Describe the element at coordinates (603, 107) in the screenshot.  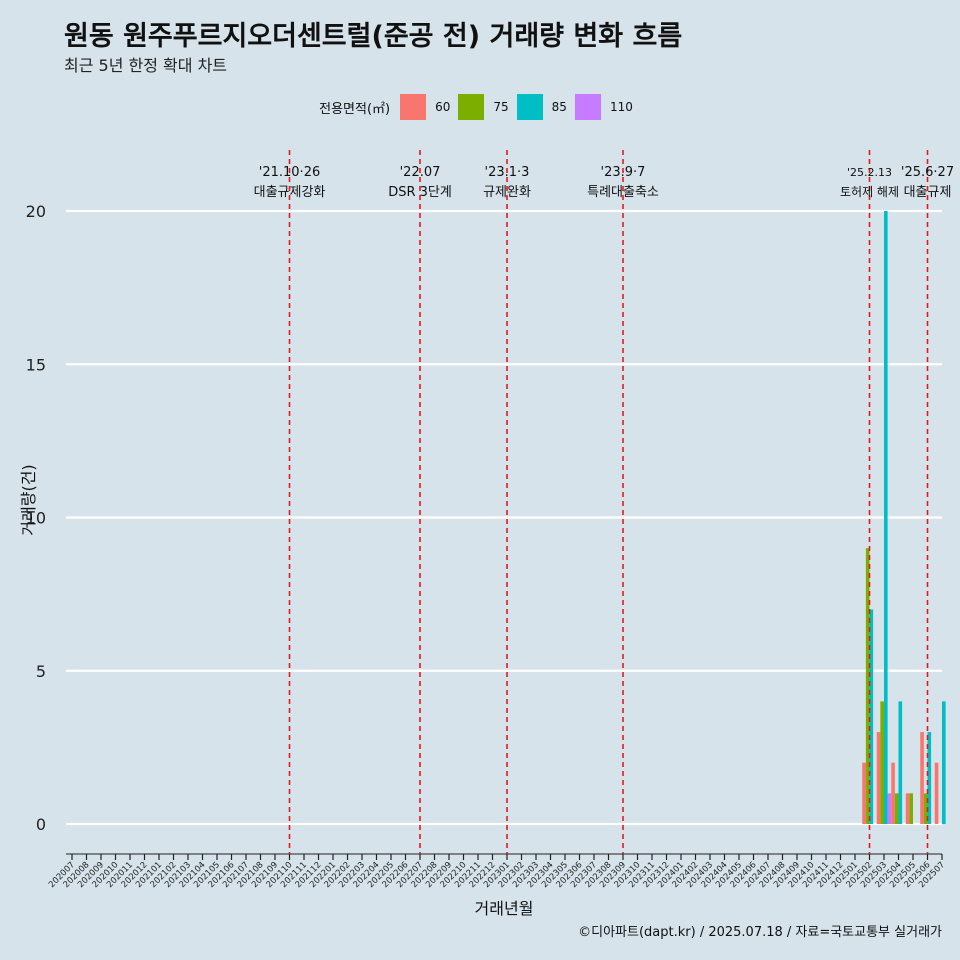
I see `legend-item-110: 110` at that location.